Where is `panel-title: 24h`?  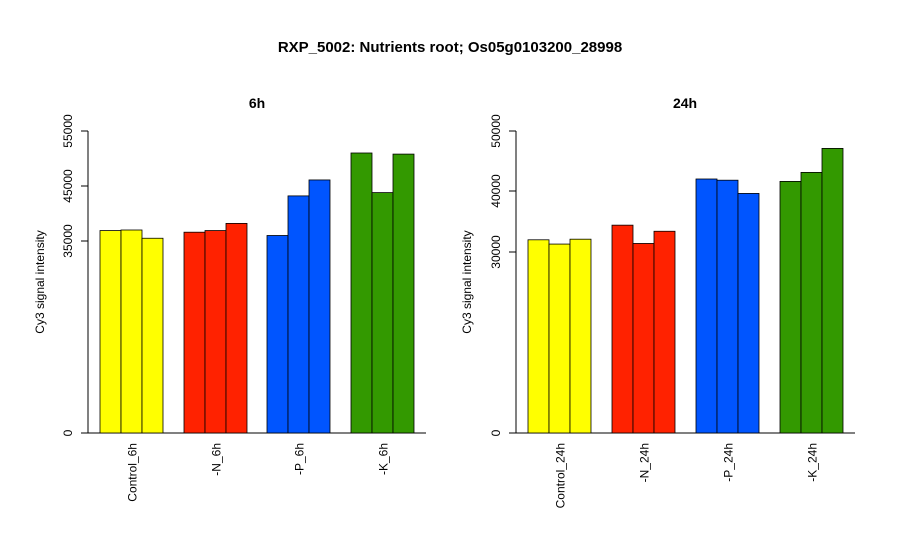
panel-title: 24h is located at coordinates (685, 103).